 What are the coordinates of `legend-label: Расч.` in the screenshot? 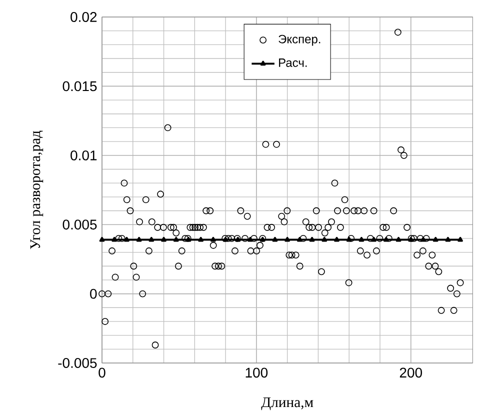 It's located at (293, 63).